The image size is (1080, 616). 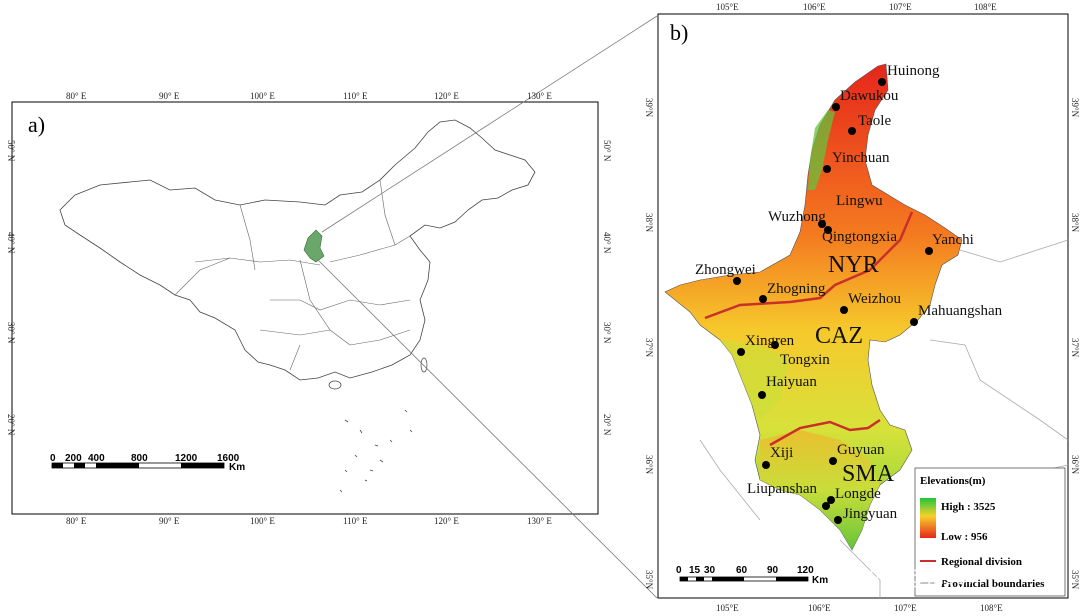 What do you see at coordinates (870, 514) in the screenshot?
I see `city-label: Jingyuan` at bounding box center [870, 514].